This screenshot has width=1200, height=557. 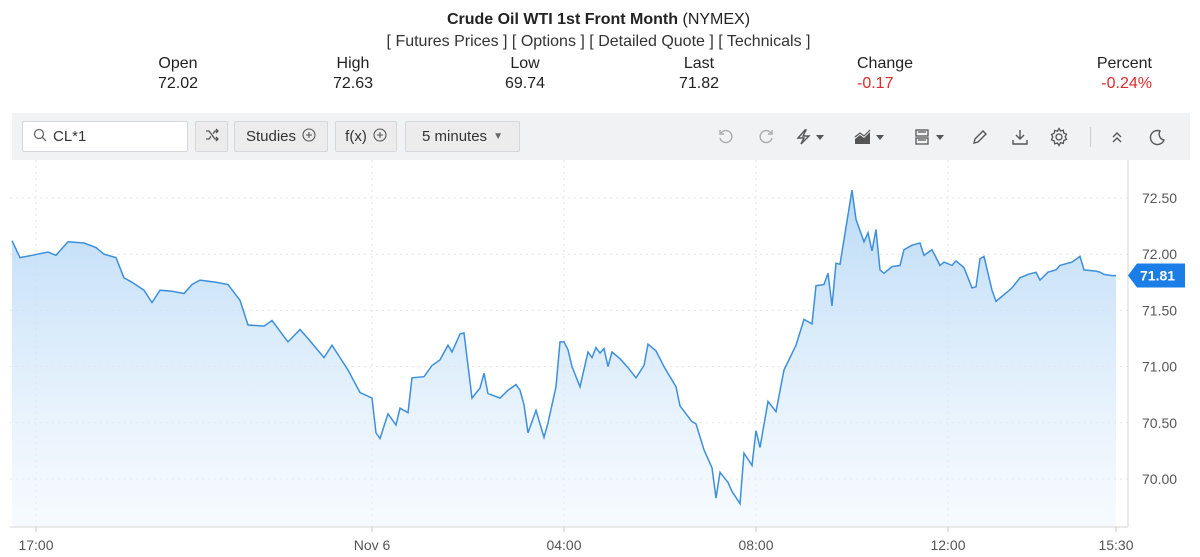 I want to click on stat-label: High, so click(x=353, y=63).